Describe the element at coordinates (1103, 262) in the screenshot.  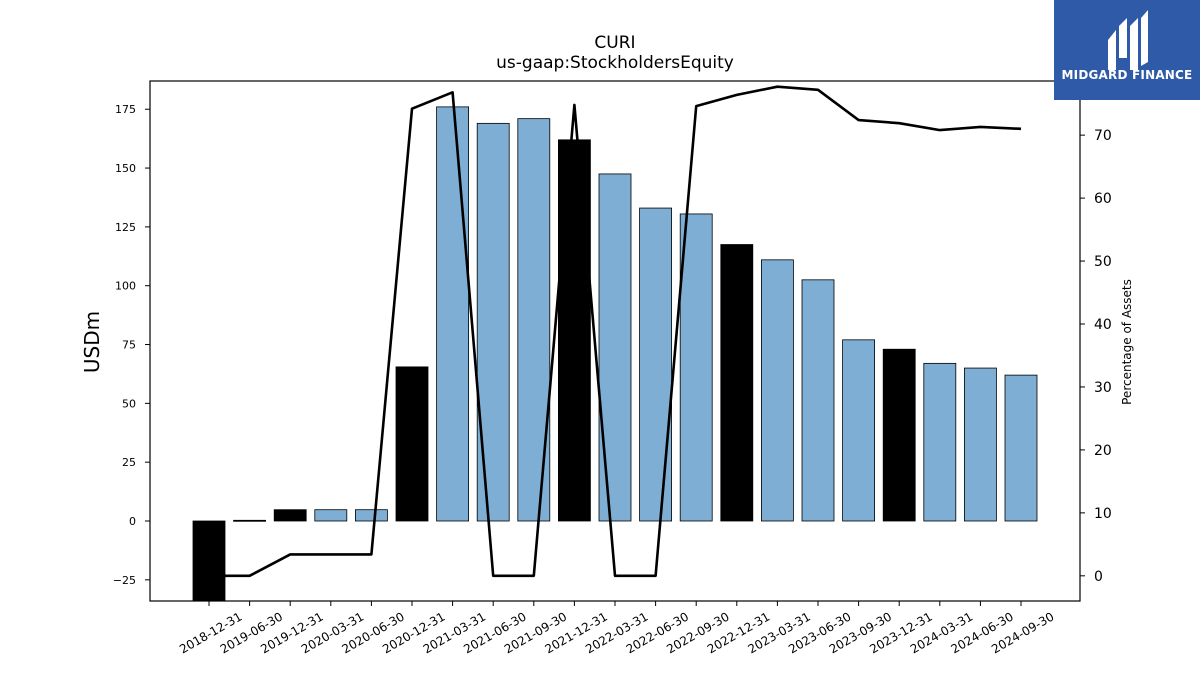
I see `y2-tick-label: 50` at that location.